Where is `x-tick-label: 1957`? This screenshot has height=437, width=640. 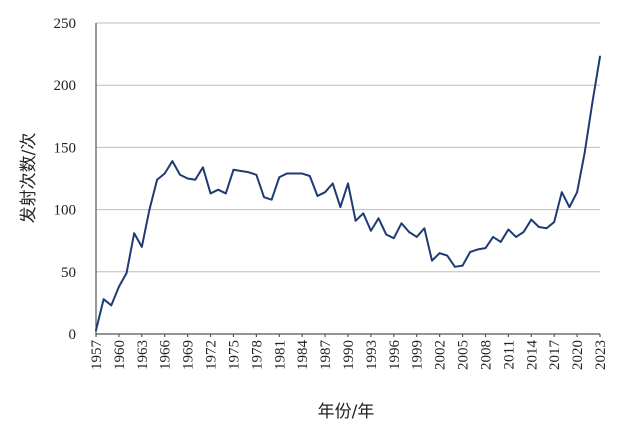 x-tick-label: 1957 is located at coordinates (97, 355).